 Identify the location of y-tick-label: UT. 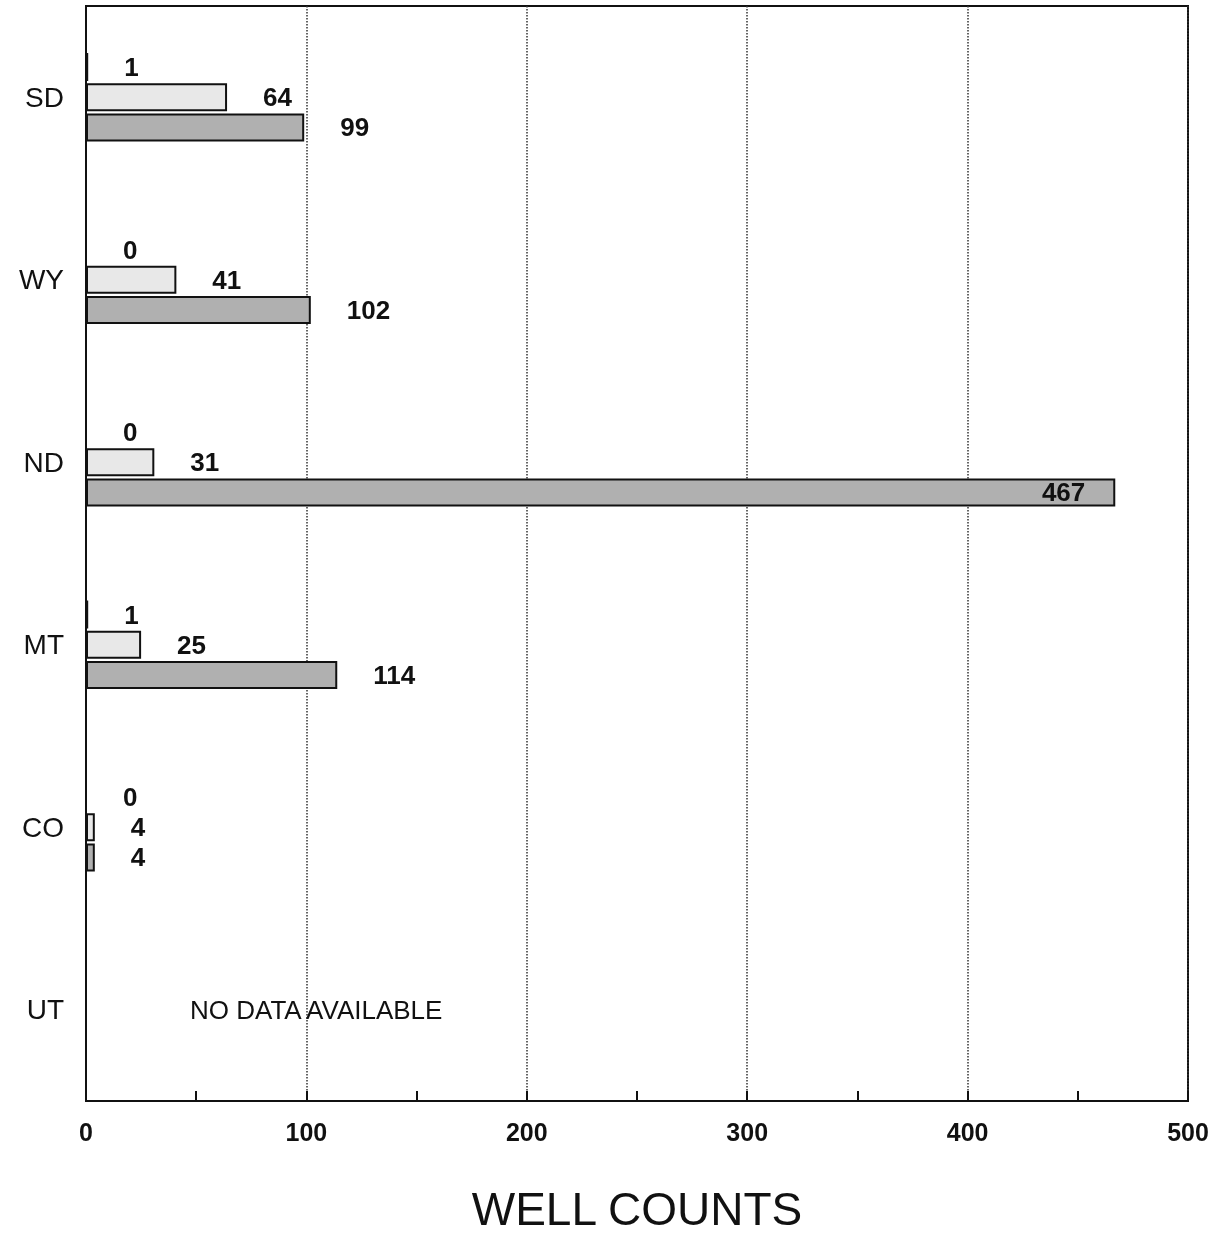
(45, 1010).